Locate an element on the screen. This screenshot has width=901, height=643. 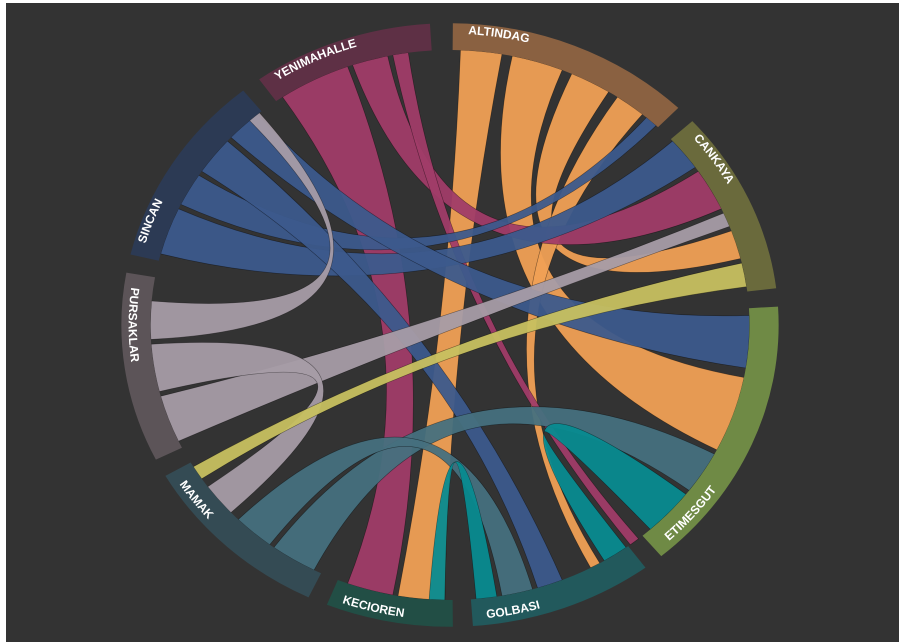
segment-sincan is located at coordinates (196, 175).